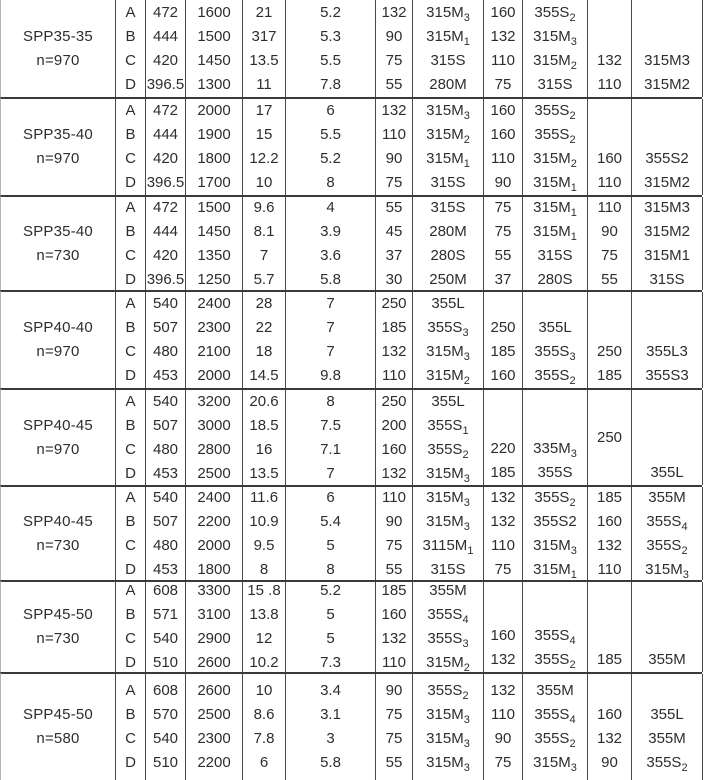 The width and height of the screenshot is (711, 780). Describe the element at coordinates (264, 243) in the screenshot. I see `value-column-cell: 9.6 8.1 7 5.7` at that location.